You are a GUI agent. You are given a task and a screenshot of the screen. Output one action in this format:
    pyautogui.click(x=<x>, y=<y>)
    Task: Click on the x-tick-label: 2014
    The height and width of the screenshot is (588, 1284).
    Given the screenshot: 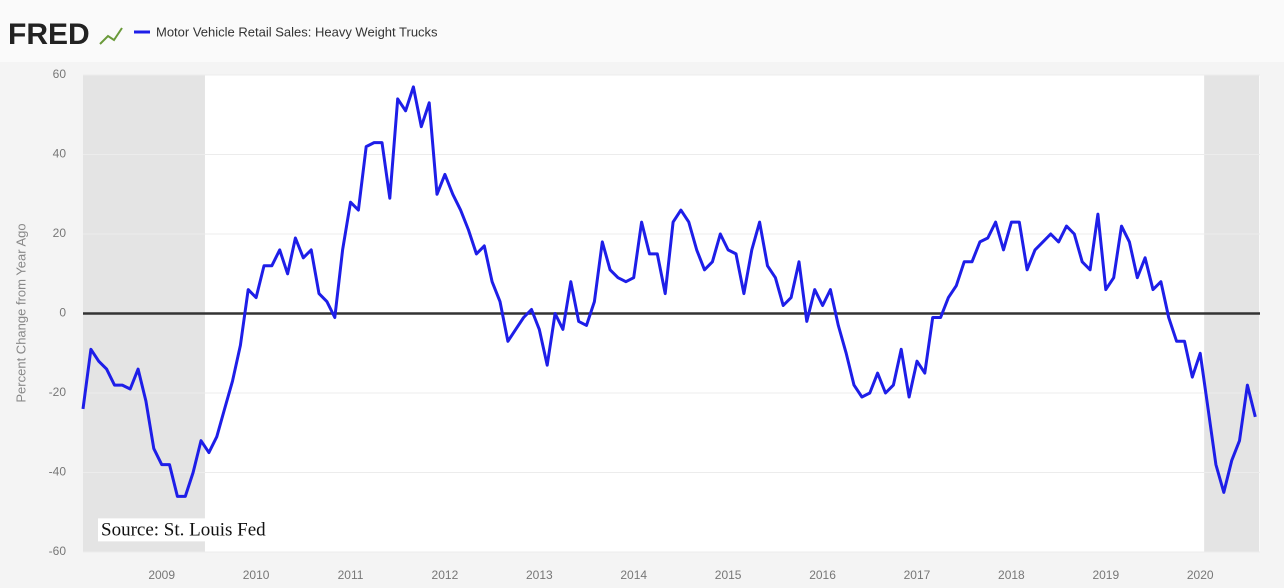 What is the action you would take?
    pyautogui.click(x=633, y=575)
    